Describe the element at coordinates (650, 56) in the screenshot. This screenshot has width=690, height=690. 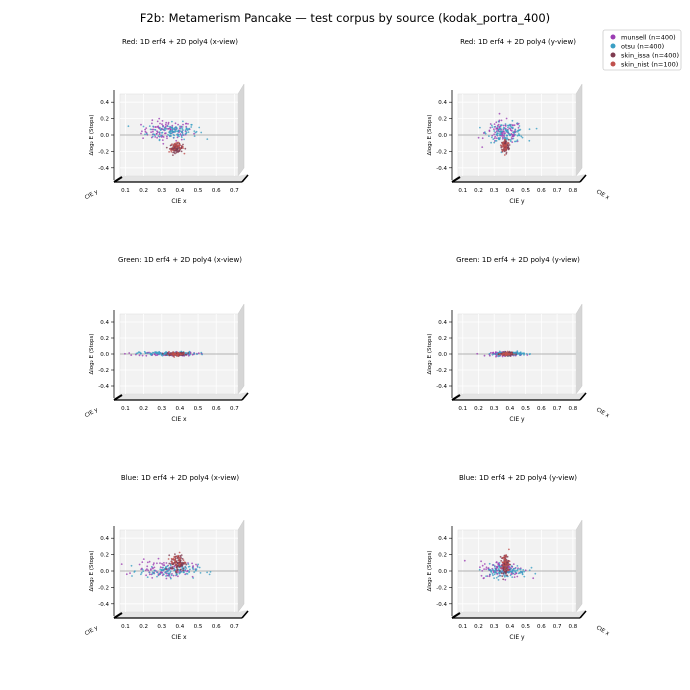
I see `legend-label: skin_issa (n=400)` at that location.